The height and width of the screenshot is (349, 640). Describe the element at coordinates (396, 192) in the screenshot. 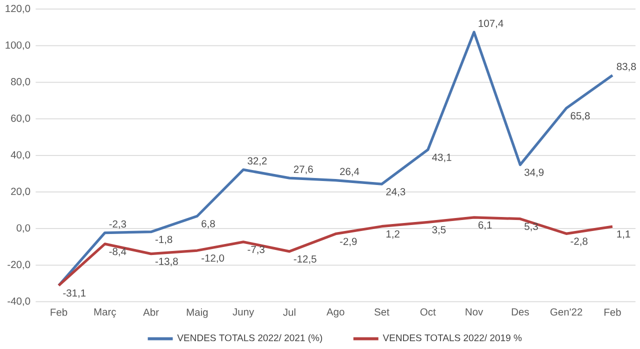

I see `data-label: 24,3` at that location.